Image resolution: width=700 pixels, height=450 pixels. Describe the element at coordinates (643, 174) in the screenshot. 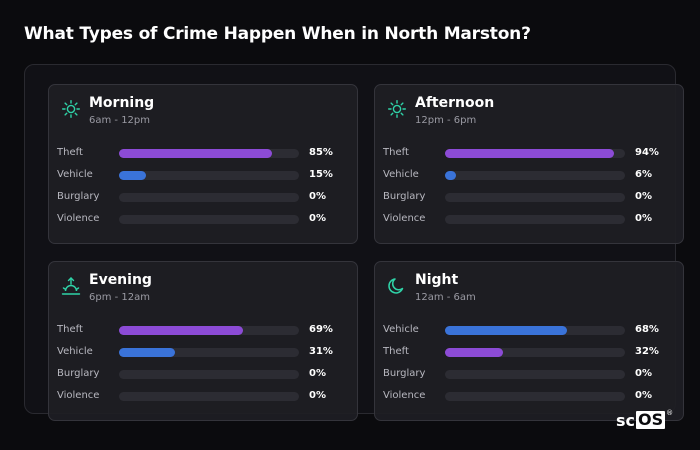

I see `value-label: 6%` at that location.